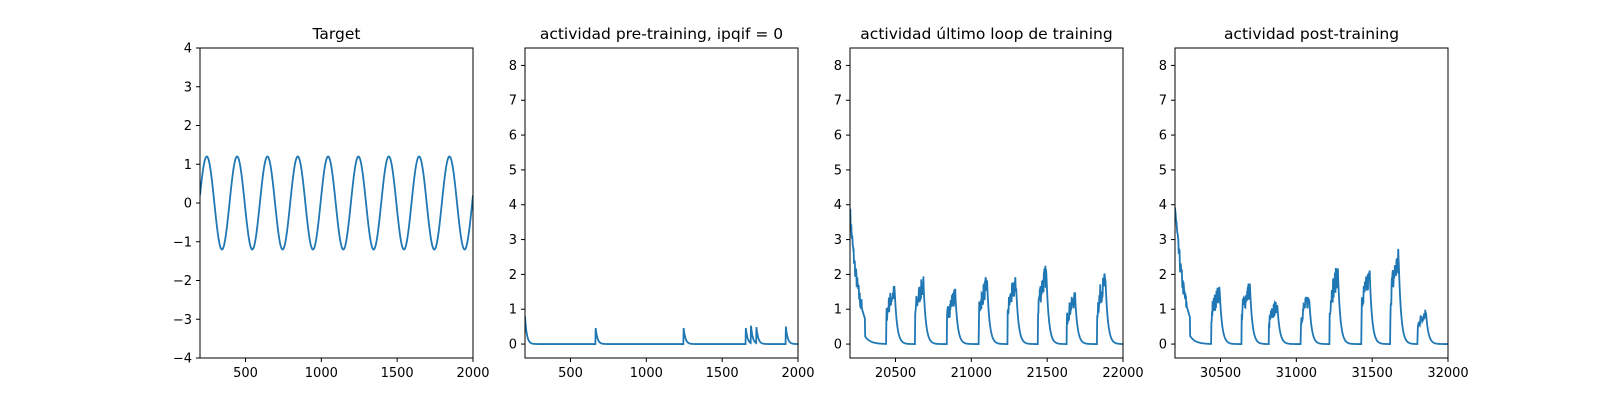 The height and width of the screenshot is (400, 1600). What do you see at coordinates (1447, 373) in the screenshot?
I see `x-tick-label: 32000` at bounding box center [1447, 373].